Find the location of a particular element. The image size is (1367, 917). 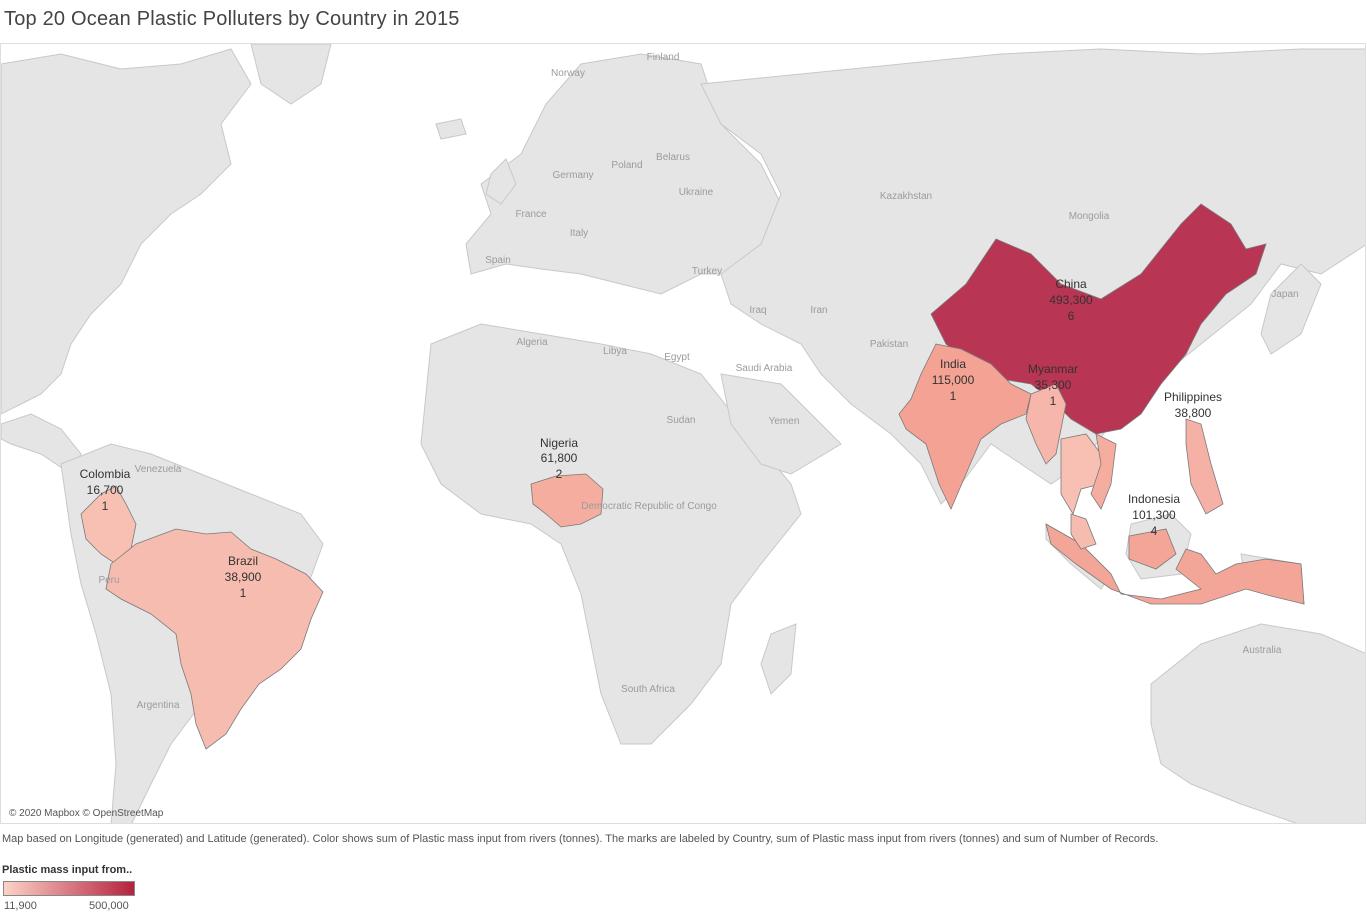

mark-label-value: 115,000 is located at coordinates (953, 380).